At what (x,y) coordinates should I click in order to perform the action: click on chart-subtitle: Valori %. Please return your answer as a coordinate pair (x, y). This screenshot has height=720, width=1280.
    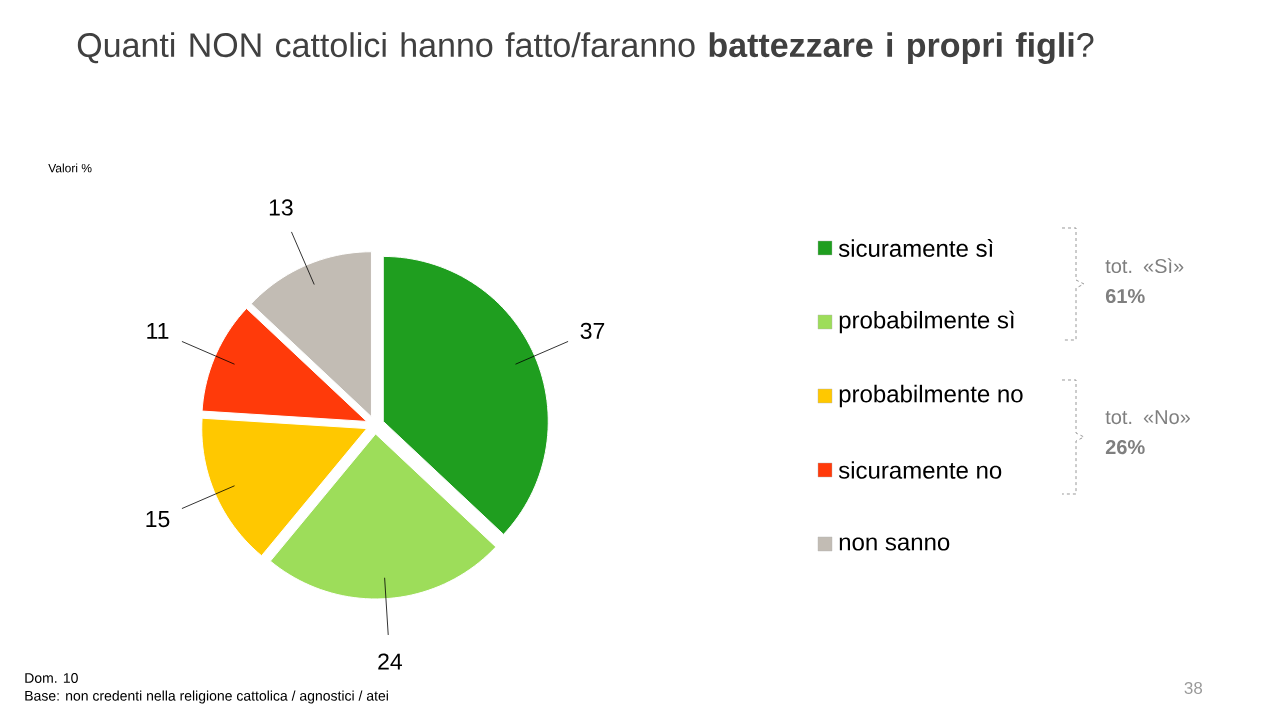
    Looking at the image, I should click on (70, 168).